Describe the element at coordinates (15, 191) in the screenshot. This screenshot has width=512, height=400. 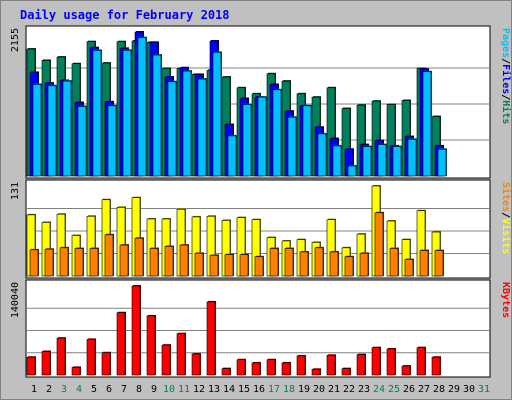
I see `sites-visits-max-label: 131` at that location.